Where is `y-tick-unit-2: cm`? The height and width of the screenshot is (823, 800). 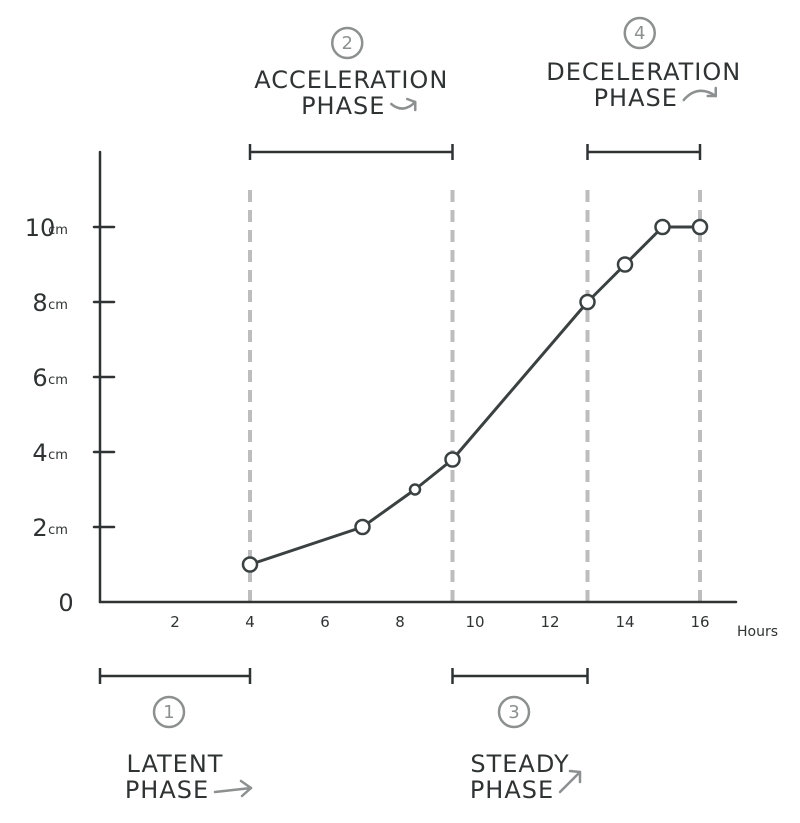
y-tick-unit-2: cm is located at coordinates (58, 530).